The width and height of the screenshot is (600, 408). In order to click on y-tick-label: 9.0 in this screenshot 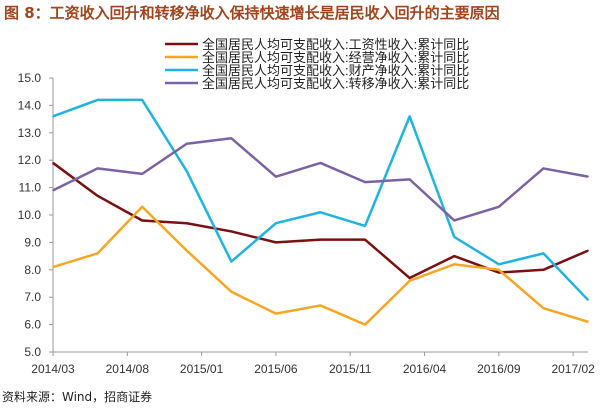, I will do `click(32, 242)`.